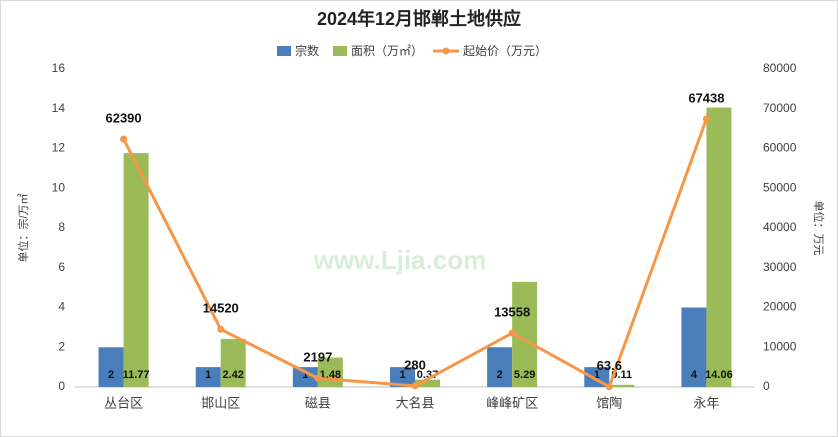 This screenshot has width=838, height=437. Describe the element at coordinates (415, 364) in the screenshot. I see `data-label: 280` at that location.